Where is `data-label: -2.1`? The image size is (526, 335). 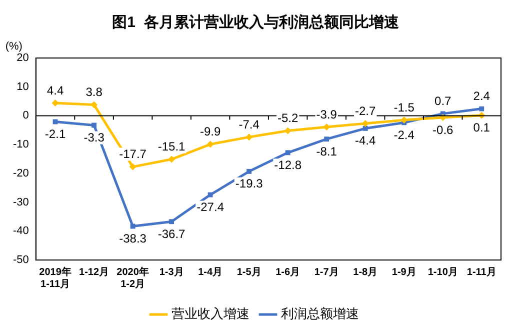
data-label: -2.1 is located at coordinates (55, 134).